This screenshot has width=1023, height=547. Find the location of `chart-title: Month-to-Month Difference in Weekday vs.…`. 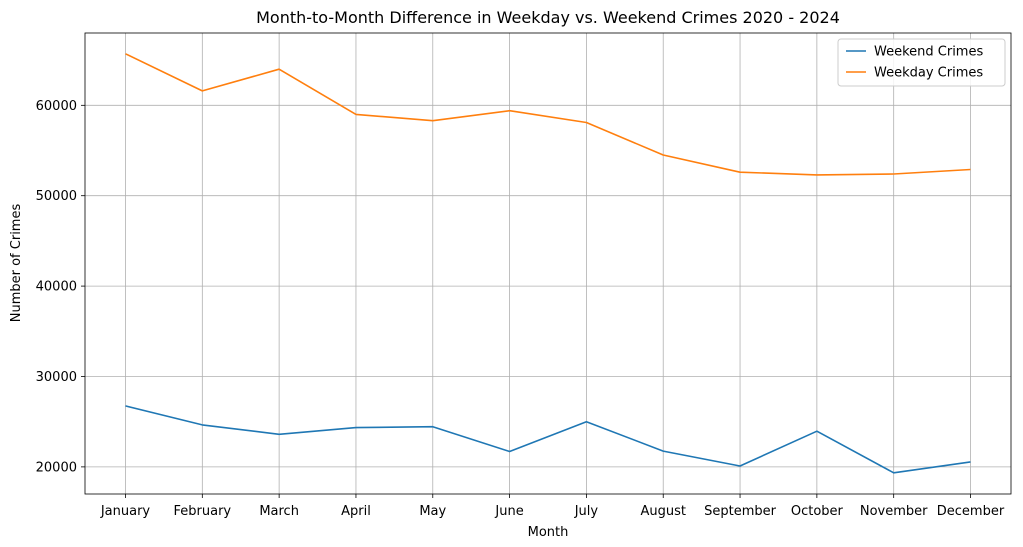

chart-title: Month-to-Month Difference in Weekday vs.… is located at coordinates (548, 17).